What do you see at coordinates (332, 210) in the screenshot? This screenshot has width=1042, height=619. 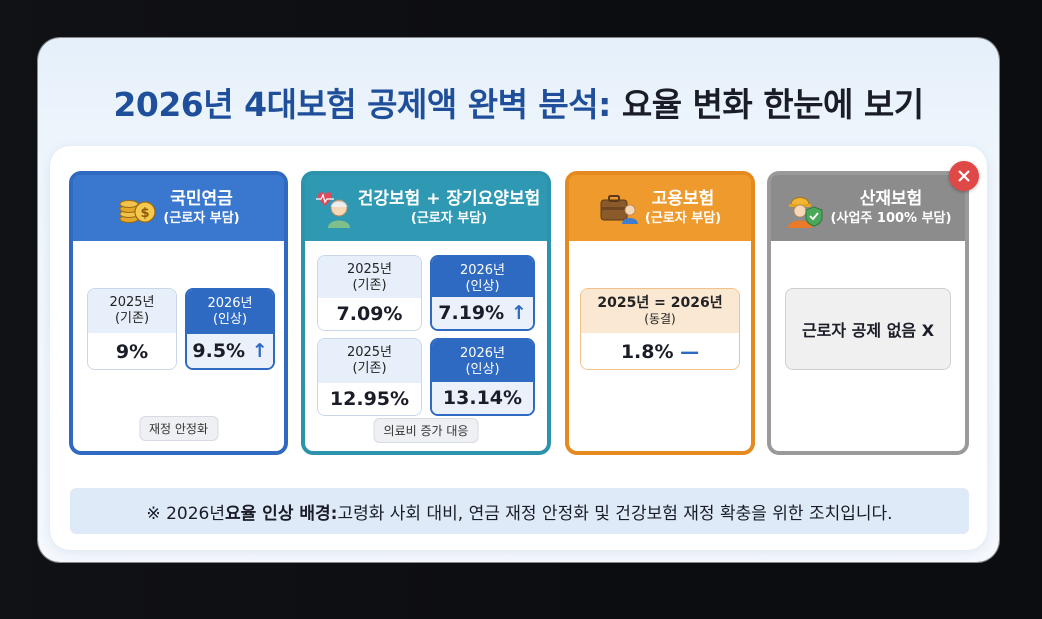 I see `elderly-heart-icon` at bounding box center [332, 210].